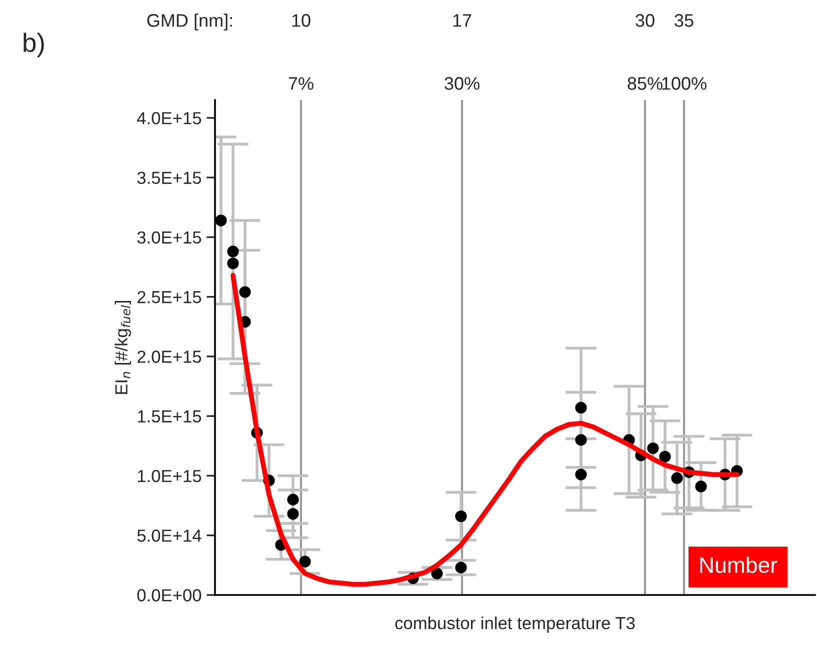 The width and height of the screenshot is (817, 648). I want to click on y-tick-label: 3.5E+15, so click(169, 178).